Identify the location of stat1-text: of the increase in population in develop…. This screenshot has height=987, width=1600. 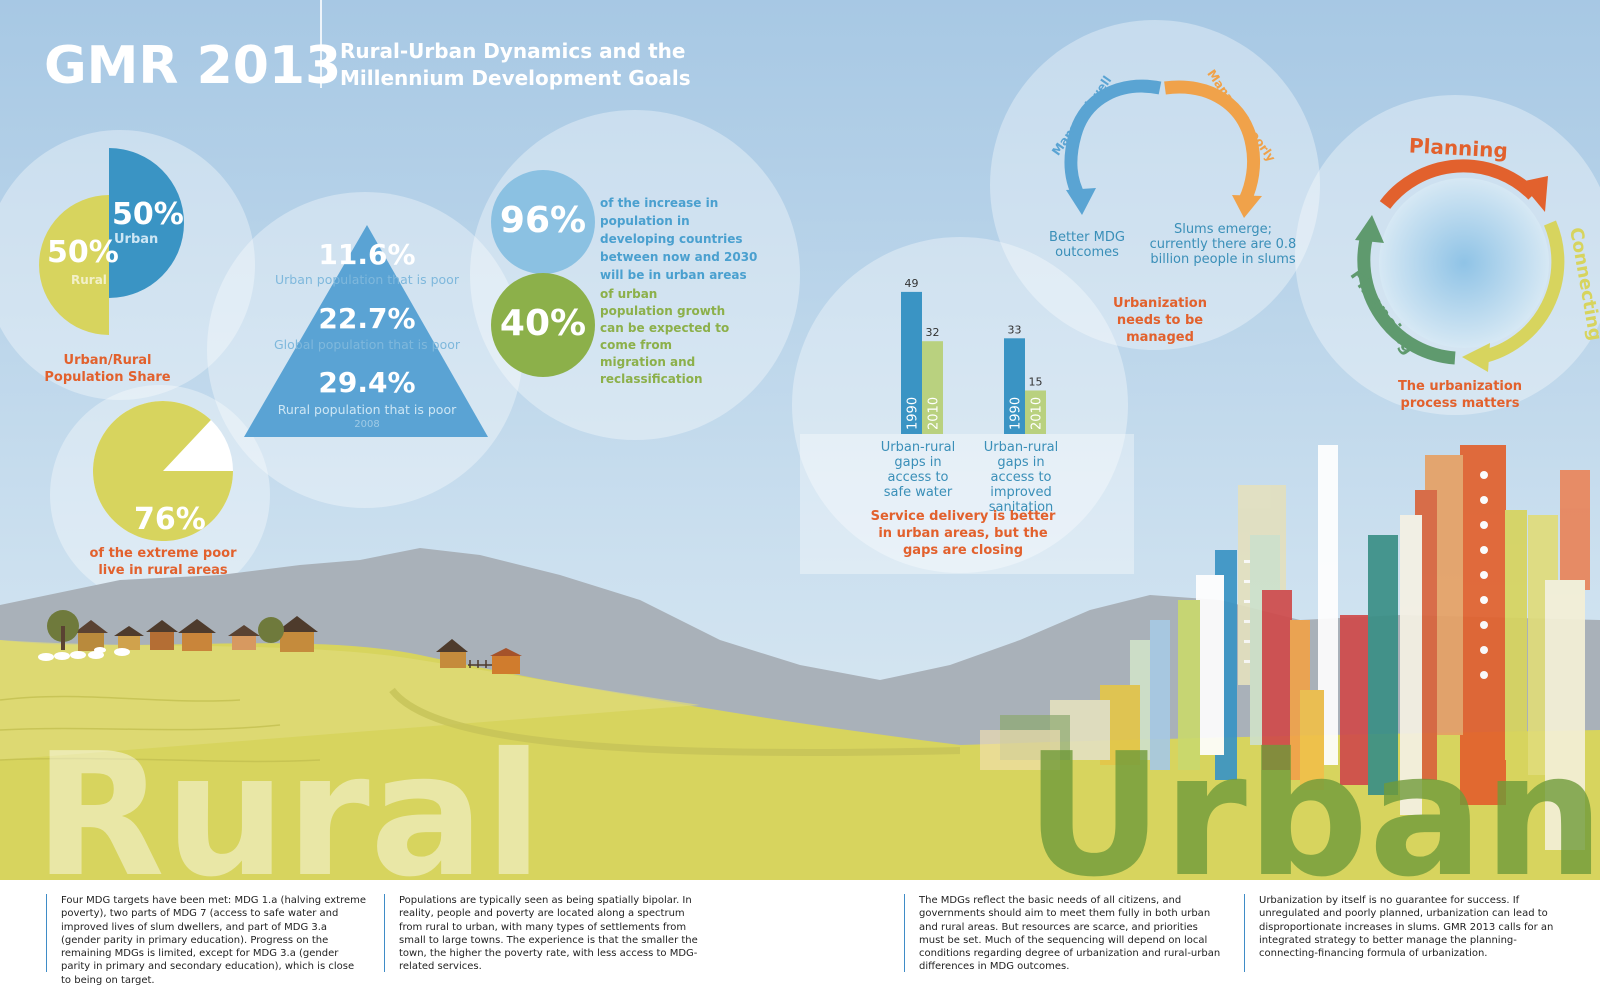
(679, 239).